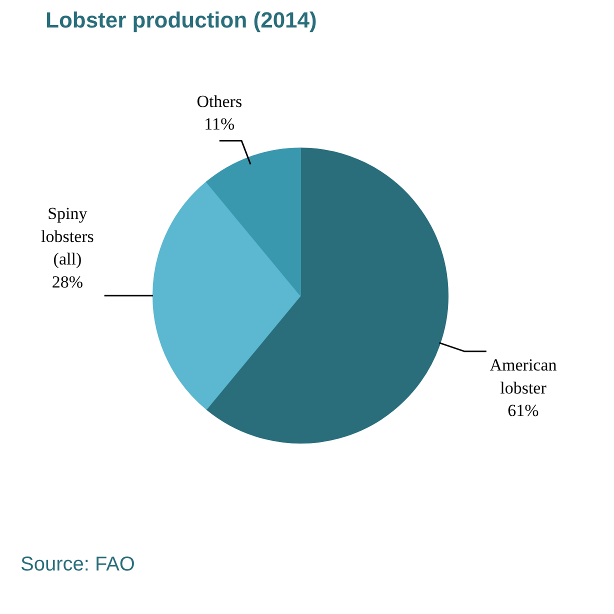 This screenshot has height=614, width=614. What do you see at coordinates (68, 282) in the screenshot?
I see `data-label: 28%` at bounding box center [68, 282].